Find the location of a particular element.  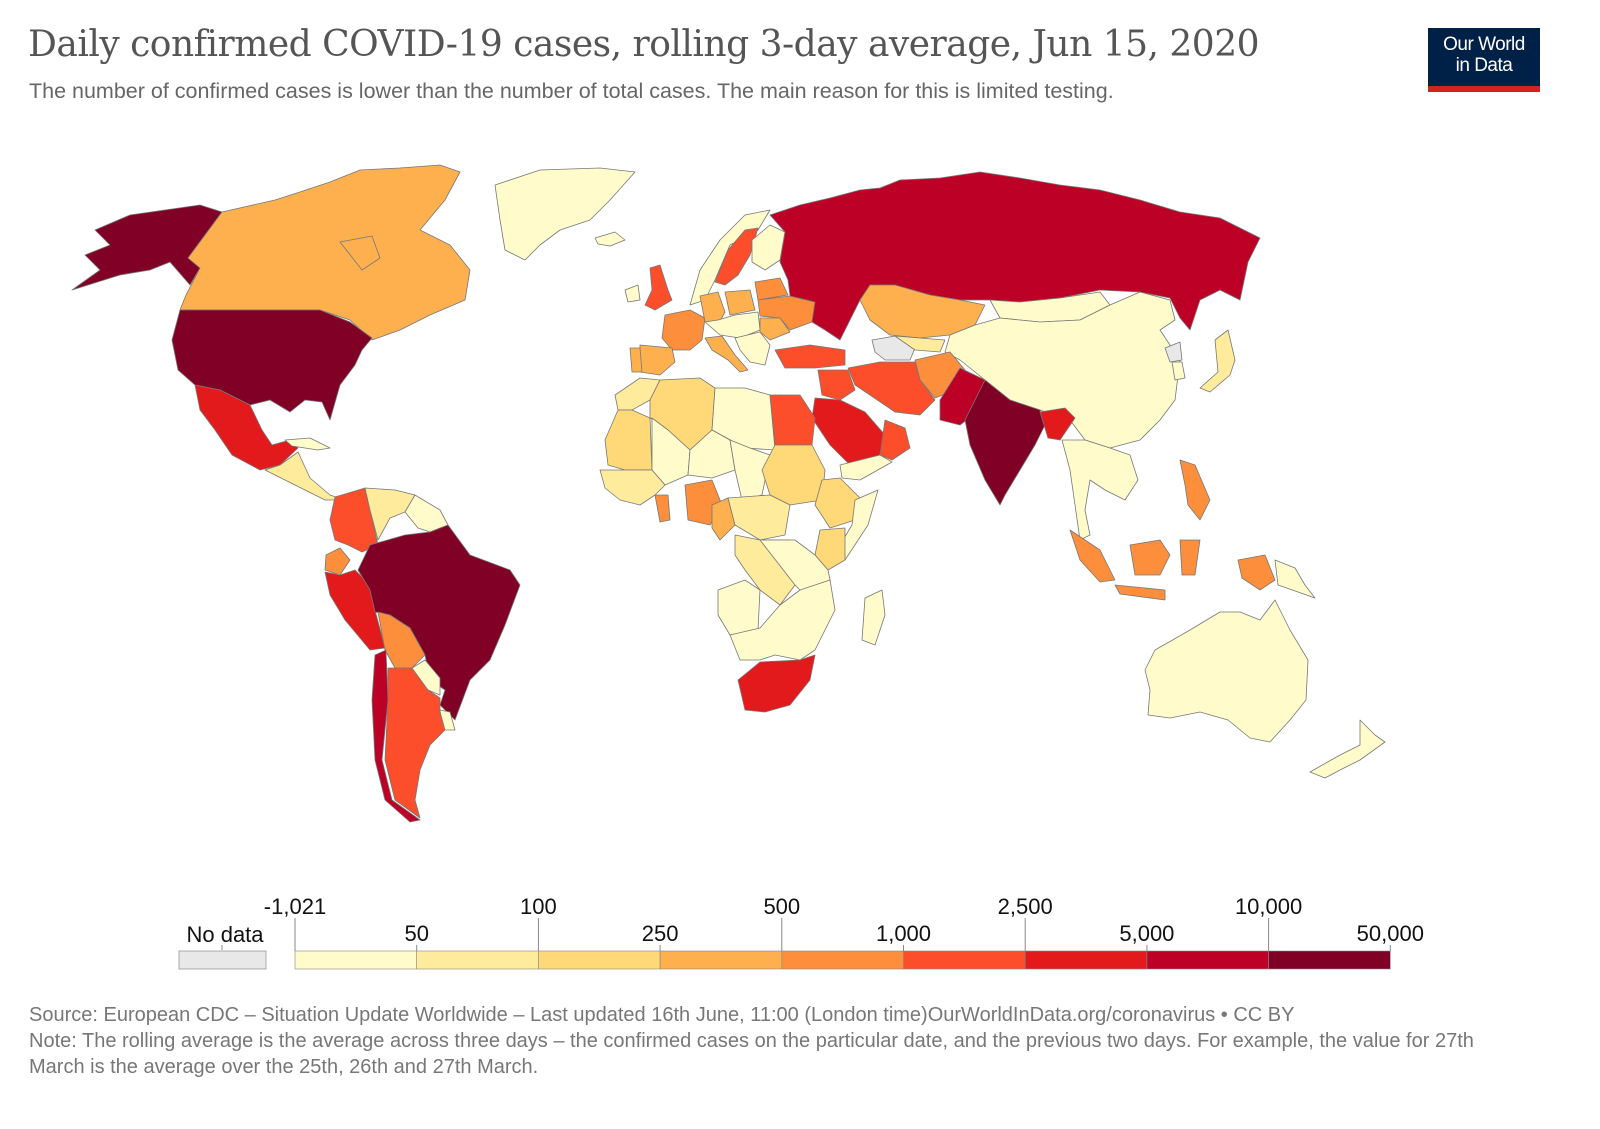

region-india is located at coordinates (1005, 442).